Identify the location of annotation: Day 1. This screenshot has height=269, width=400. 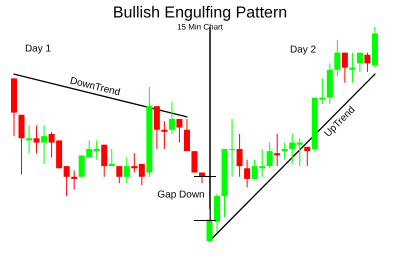
(38, 49).